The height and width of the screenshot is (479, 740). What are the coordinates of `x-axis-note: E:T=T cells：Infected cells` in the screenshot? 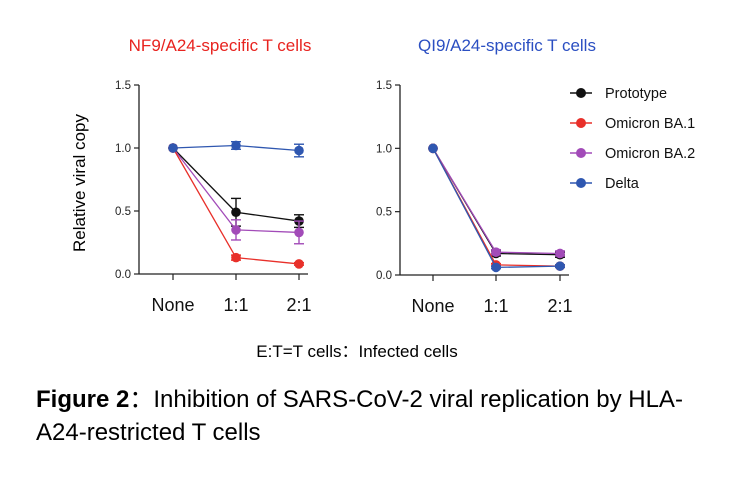 It's located at (356, 351).